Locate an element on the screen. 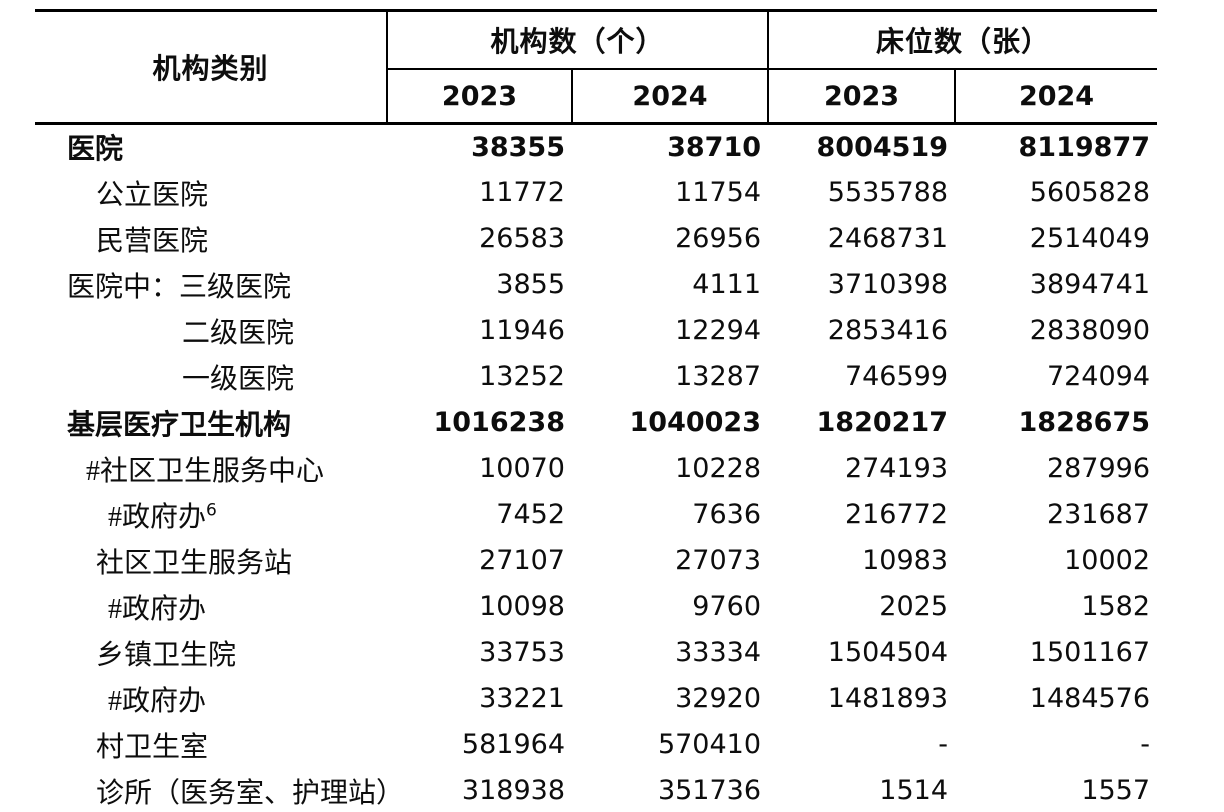  cell-value: 2838090 is located at coordinates (1090, 330).